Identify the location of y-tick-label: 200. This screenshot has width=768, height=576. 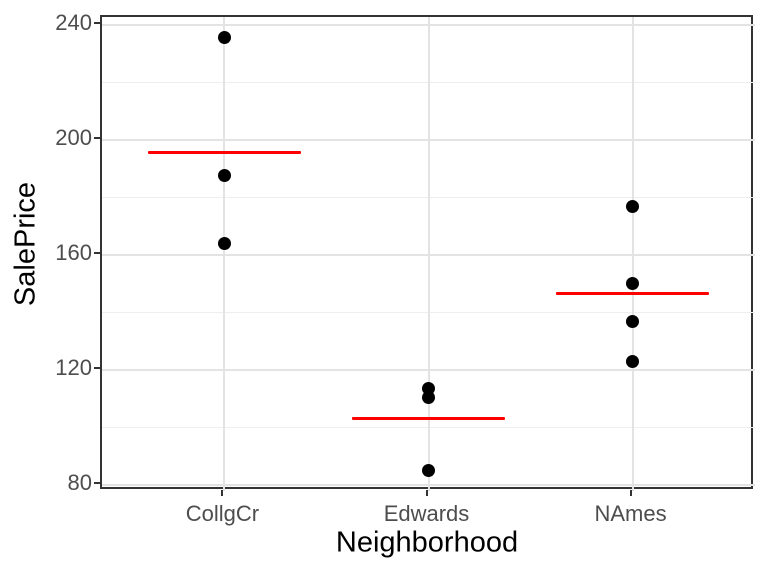
(73, 138).